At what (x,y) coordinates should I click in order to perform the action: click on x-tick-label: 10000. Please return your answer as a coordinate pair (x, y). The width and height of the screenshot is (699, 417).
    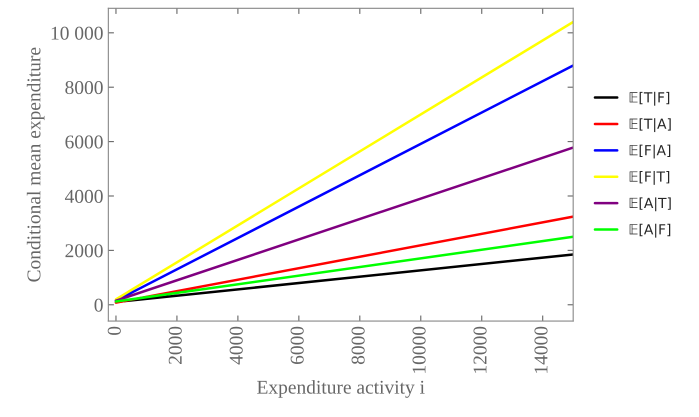
    Looking at the image, I should click on (419, 349).